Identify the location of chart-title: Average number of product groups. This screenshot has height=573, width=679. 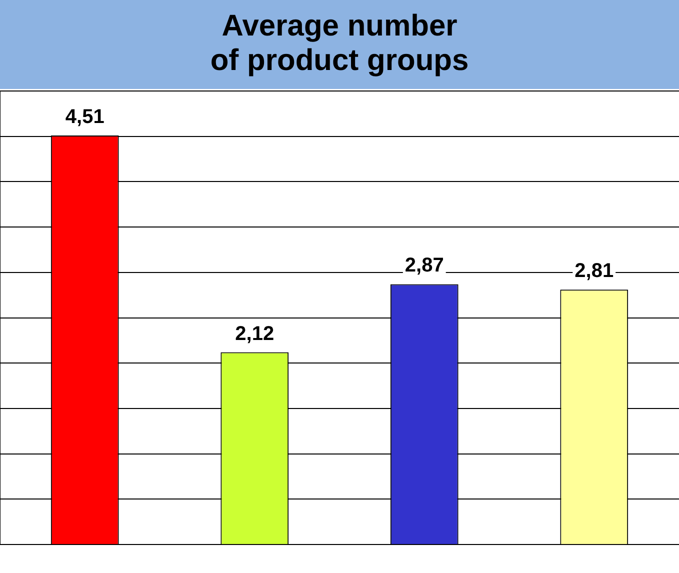
(339, 44).